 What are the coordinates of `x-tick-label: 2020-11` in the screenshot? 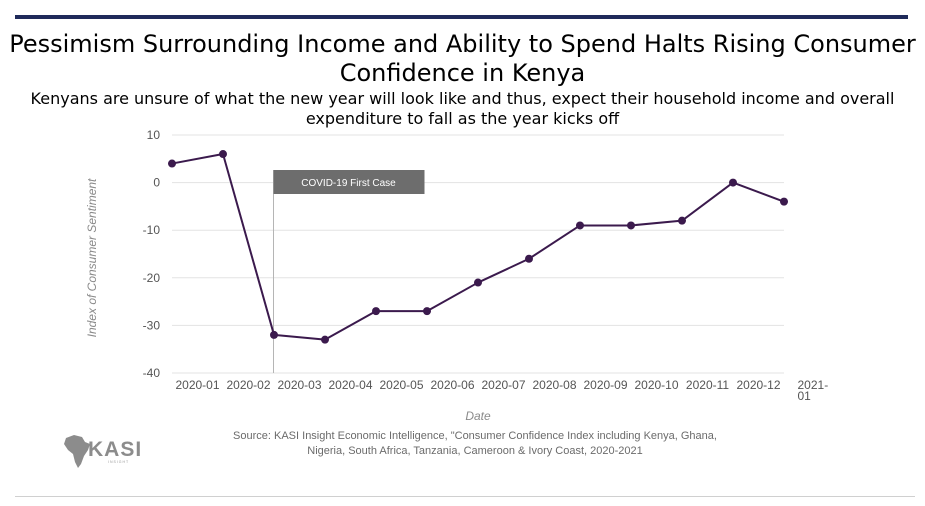 It's located at (707, 385).